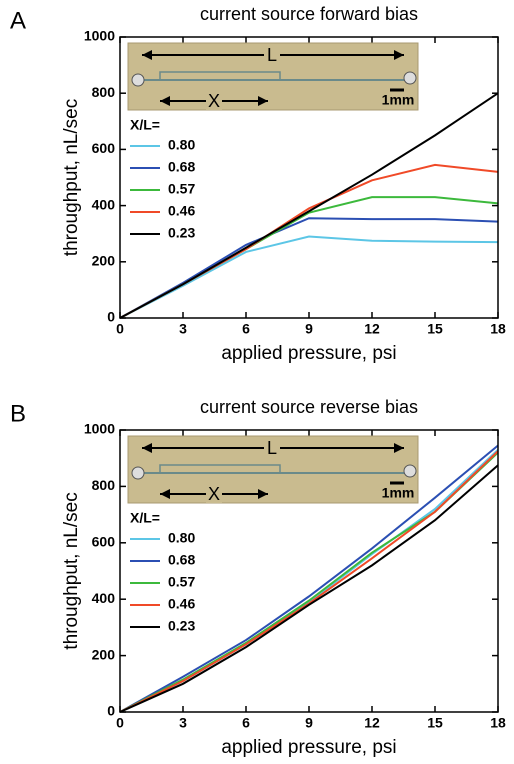  Describe the element at coordinates (309, 14) in the screenshot. I see `chart-title: current source forward bias` at that location.